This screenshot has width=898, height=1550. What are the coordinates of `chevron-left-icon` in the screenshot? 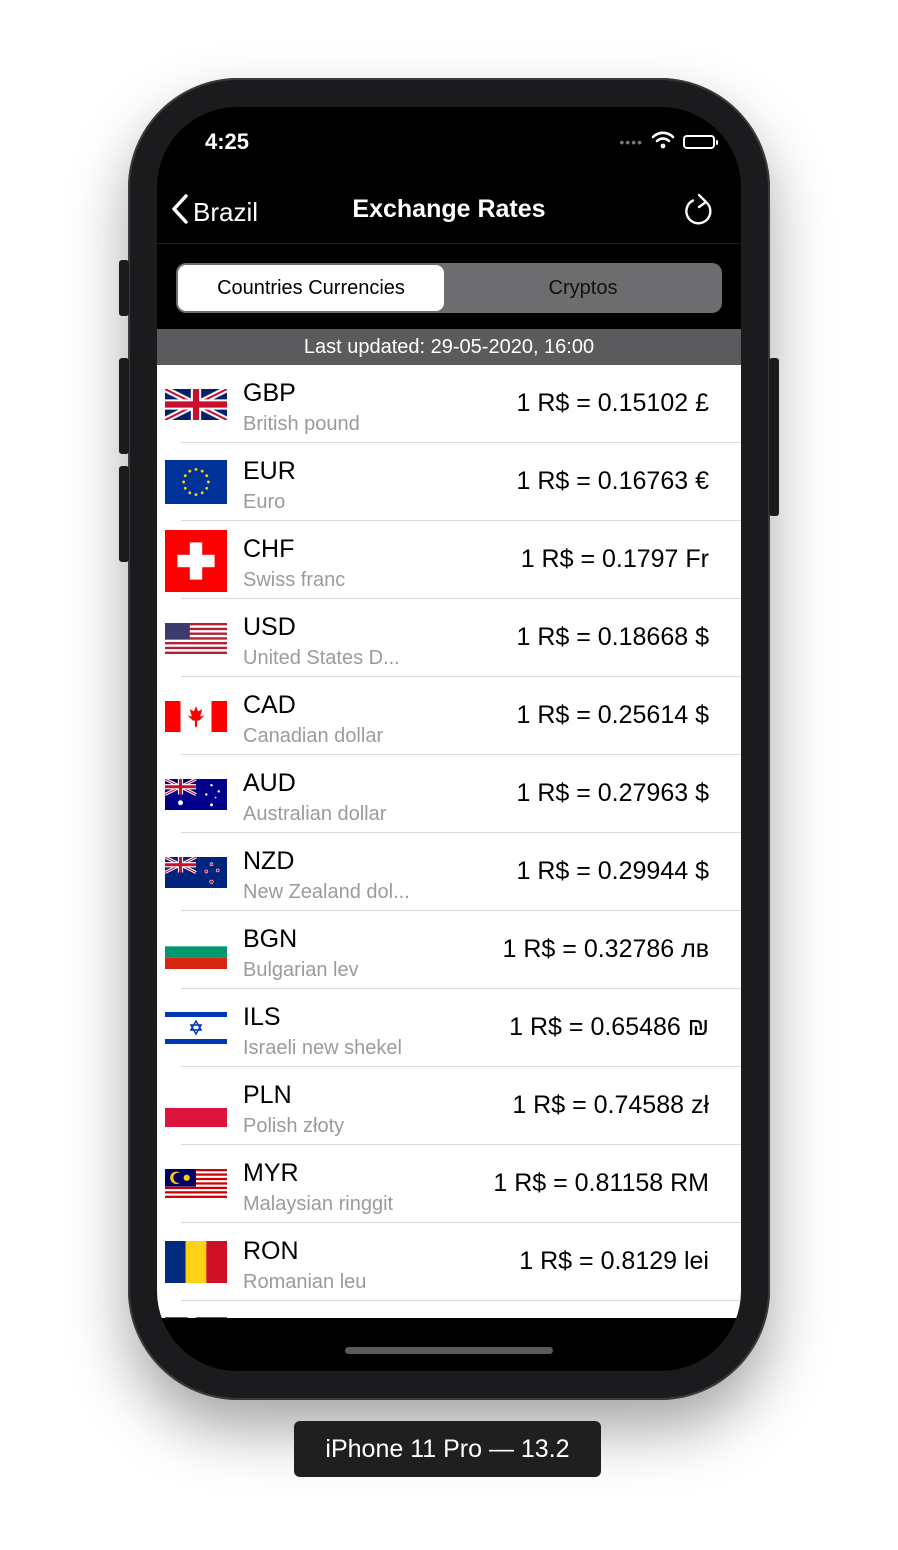 It's located at (180, 212).